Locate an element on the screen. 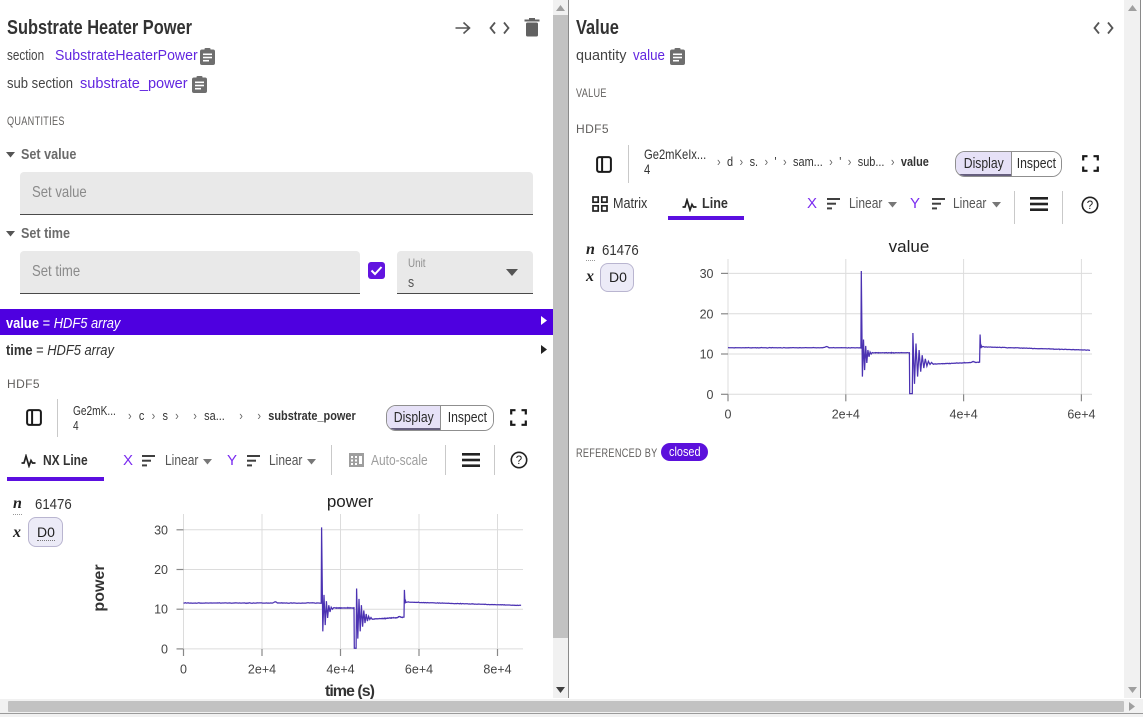 The height and width of the screenshot is (717, 1143). svg-text: value is located at coordinates (909, 246).